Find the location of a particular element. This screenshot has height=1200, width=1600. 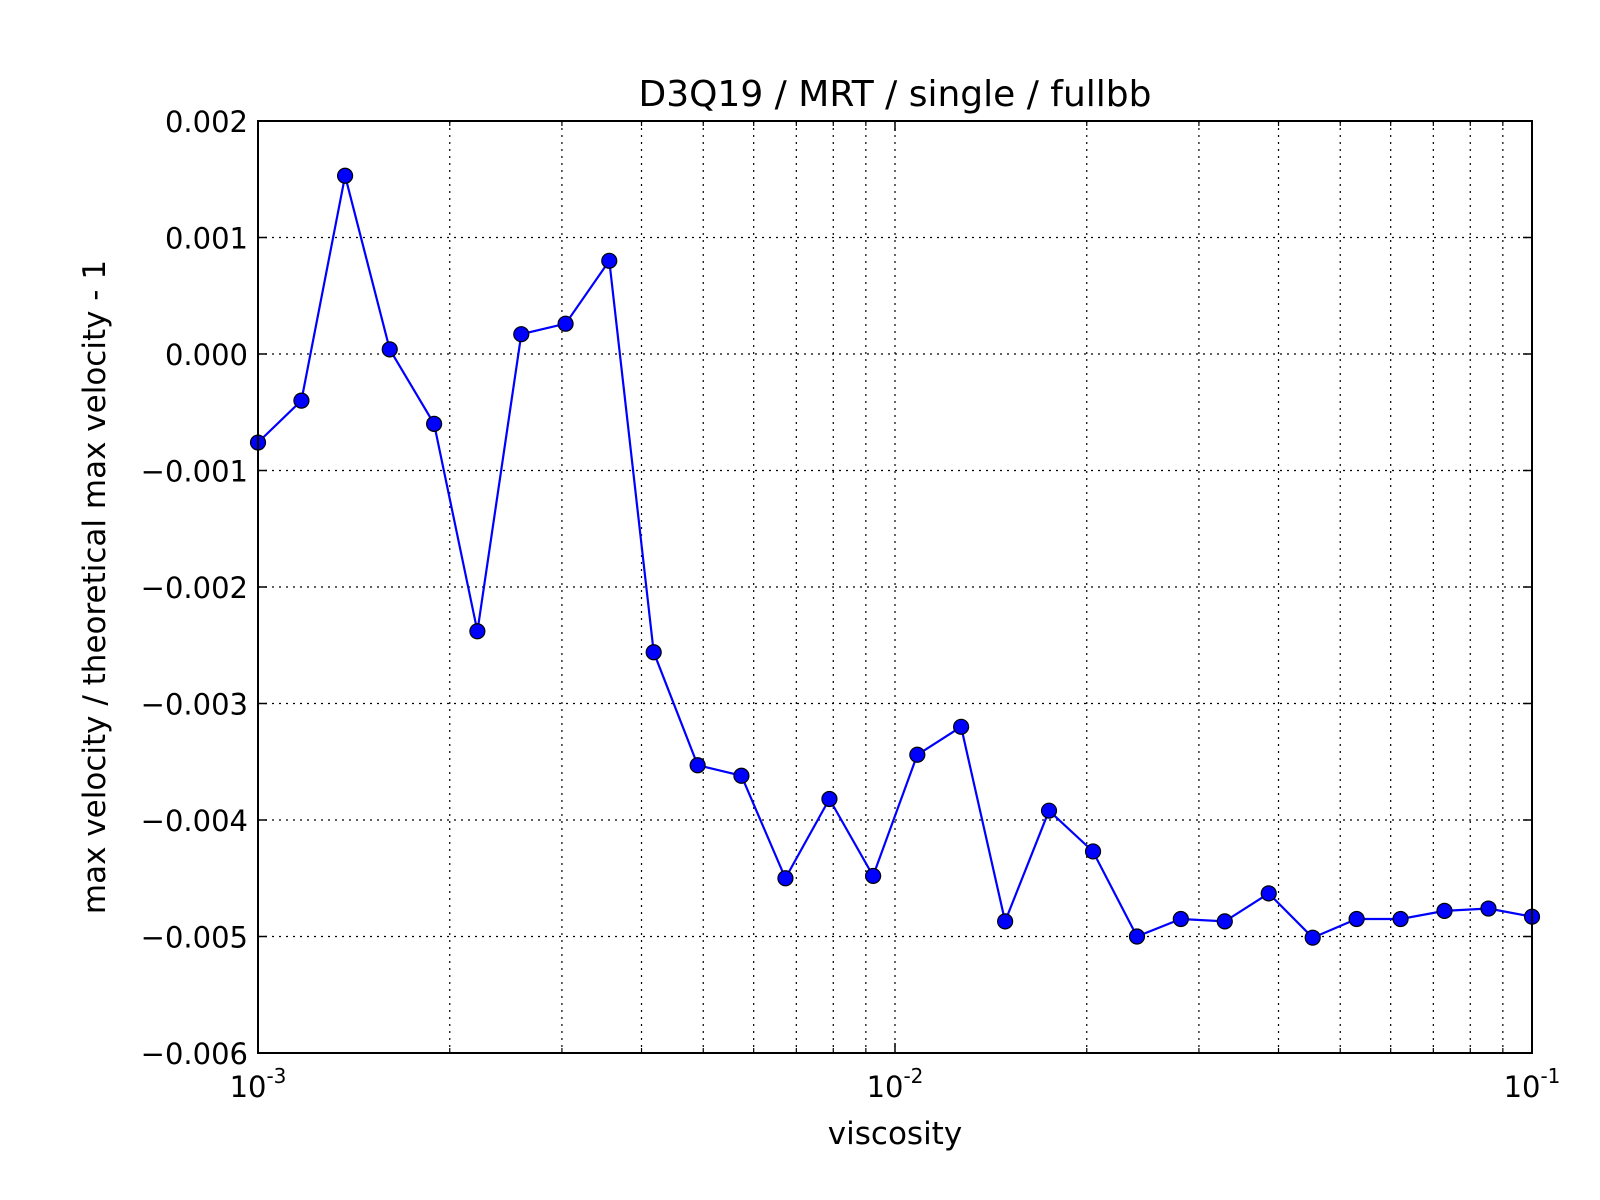

y-tick-label: −0.006 is located at coordinates (194, 1054).